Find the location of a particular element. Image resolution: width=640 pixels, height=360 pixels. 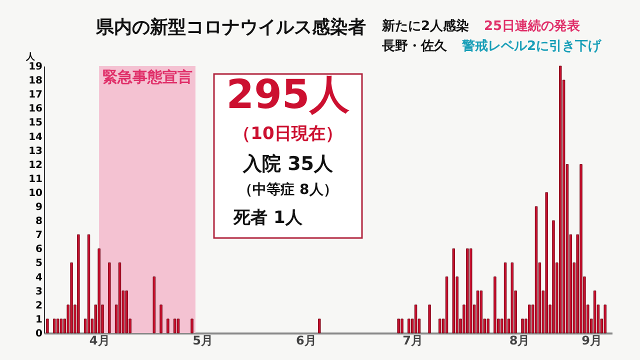

y-tick-label: 14 is located at coordinates (35, 137).